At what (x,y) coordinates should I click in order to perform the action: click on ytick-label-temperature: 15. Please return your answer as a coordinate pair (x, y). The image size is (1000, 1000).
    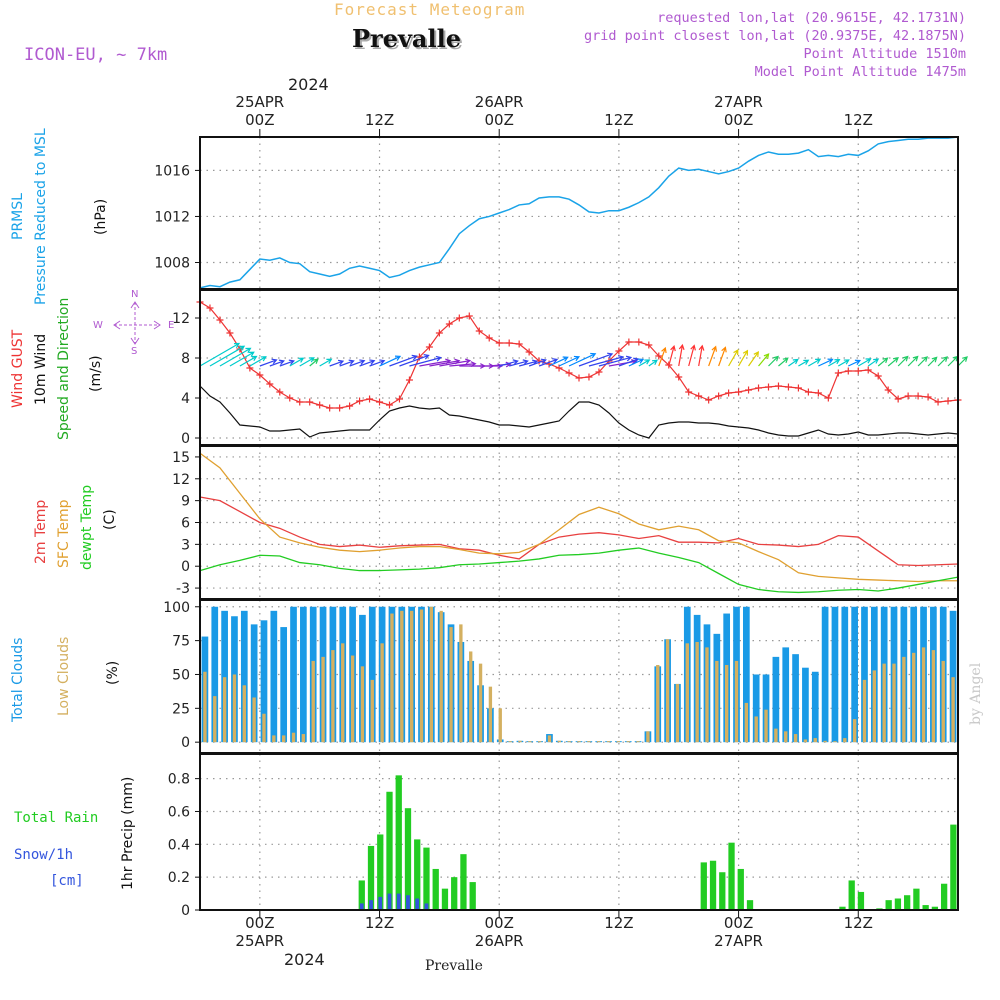
    Looking at the image, I should click on (181, 458).